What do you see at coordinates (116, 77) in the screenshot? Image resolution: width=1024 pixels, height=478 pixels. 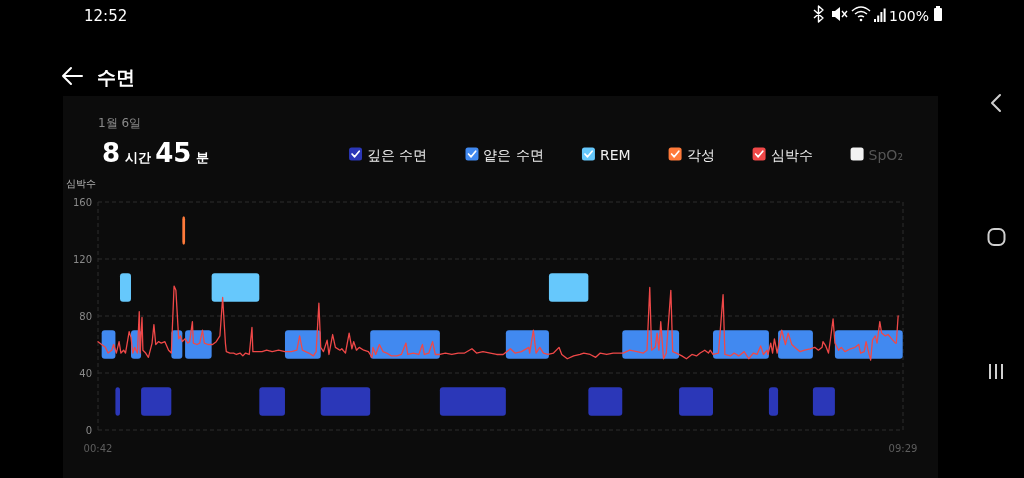 I see `title: 수면` at bounding box center [116, 77].